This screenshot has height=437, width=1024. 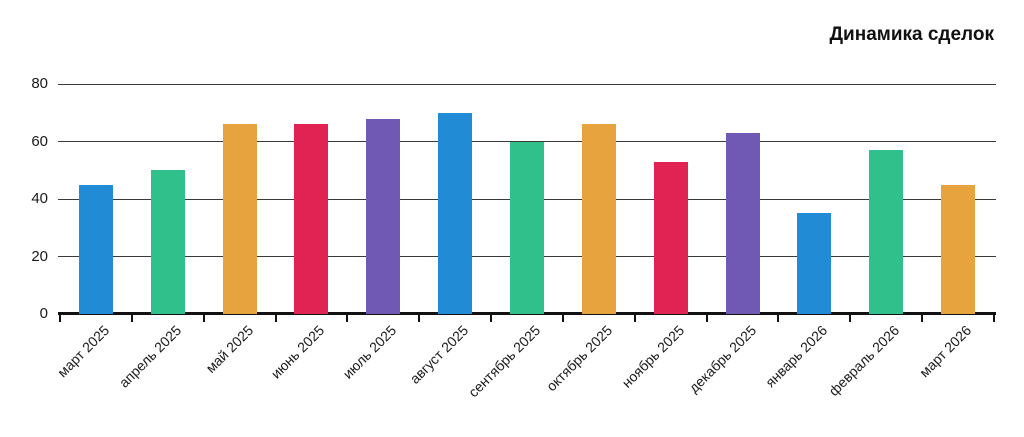 I want to click on y-axis-label: 0, so click(x=43, y=313).